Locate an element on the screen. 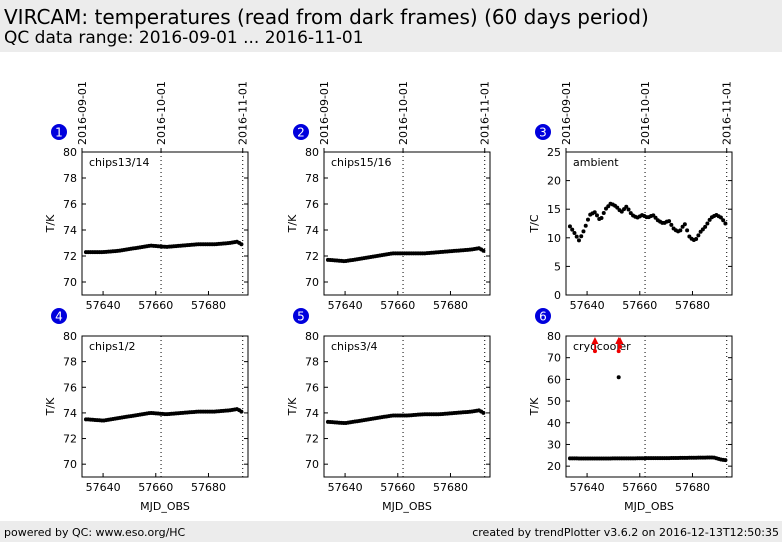 The width and height of the screenshot is (782, 542). y-tick-label: 50 is located at coordinates (554, 401).